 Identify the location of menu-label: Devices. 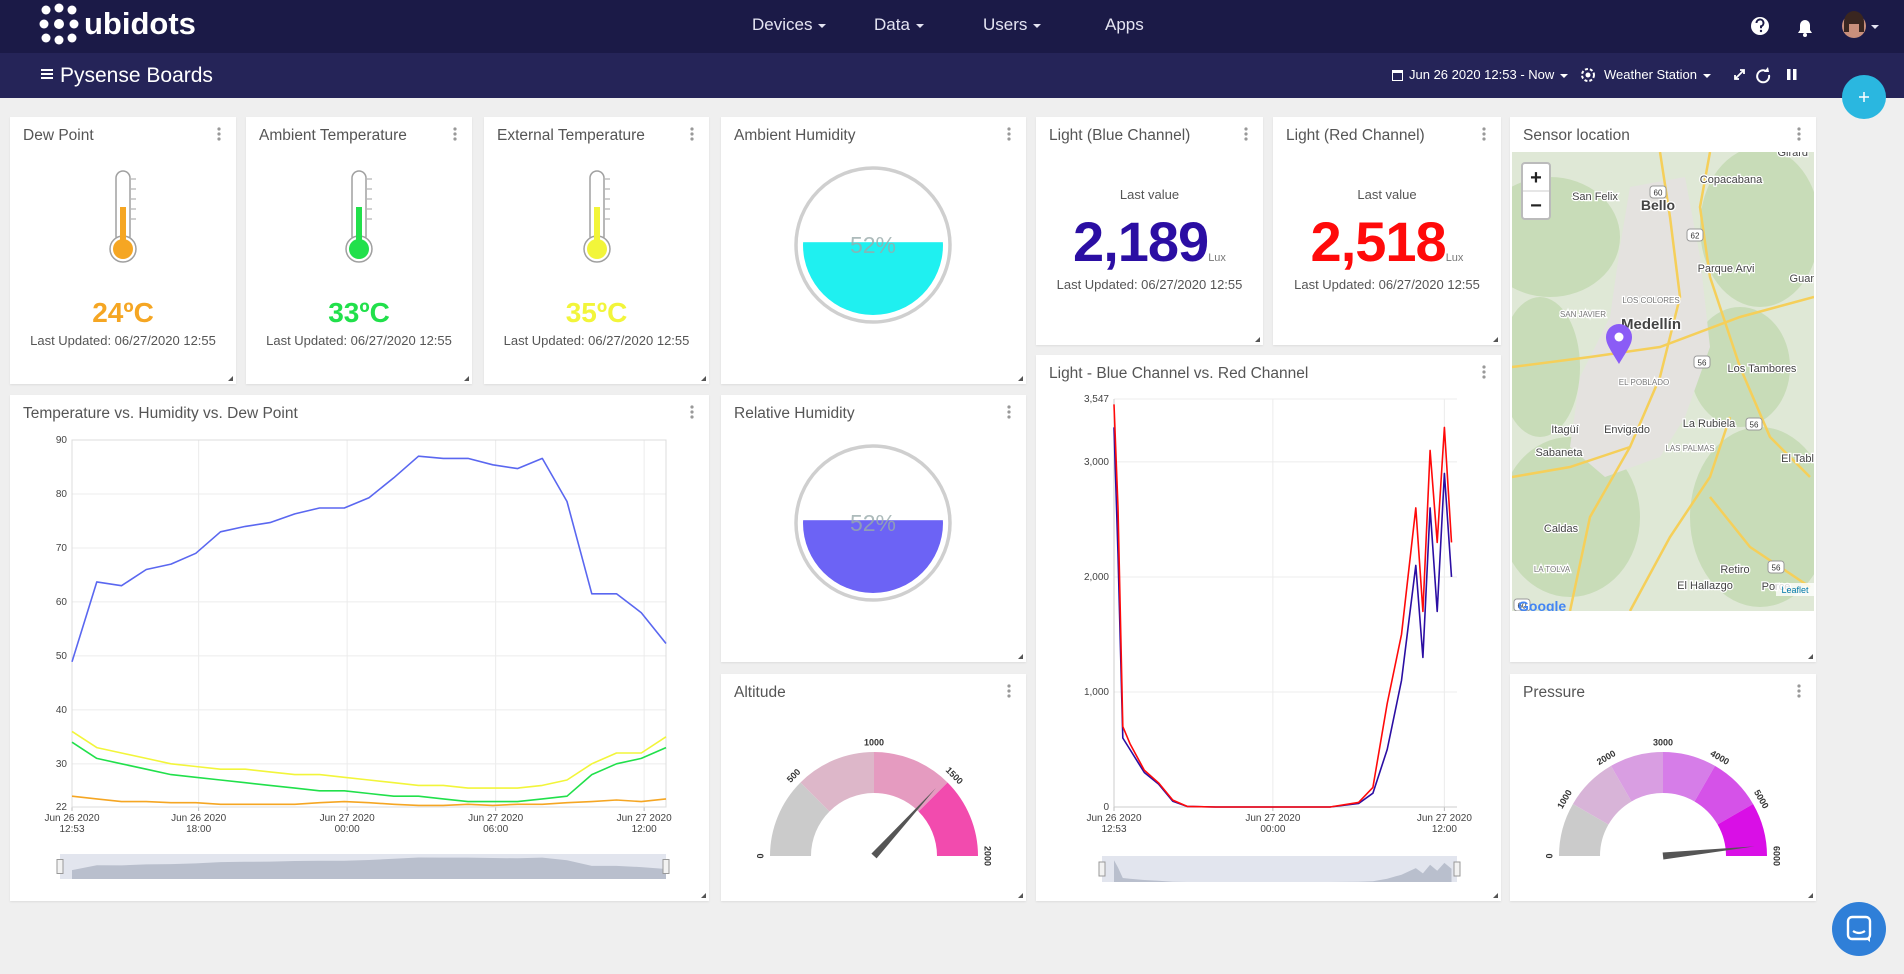
(782, 24).